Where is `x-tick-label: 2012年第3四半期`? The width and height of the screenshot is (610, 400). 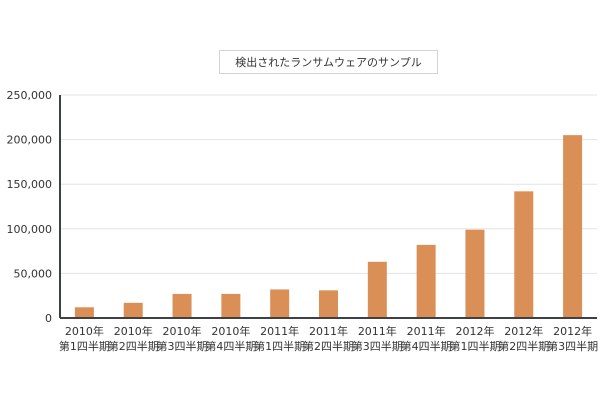
x-tick-label: 2012年第3四半期 is located at coordinates (572, 338).